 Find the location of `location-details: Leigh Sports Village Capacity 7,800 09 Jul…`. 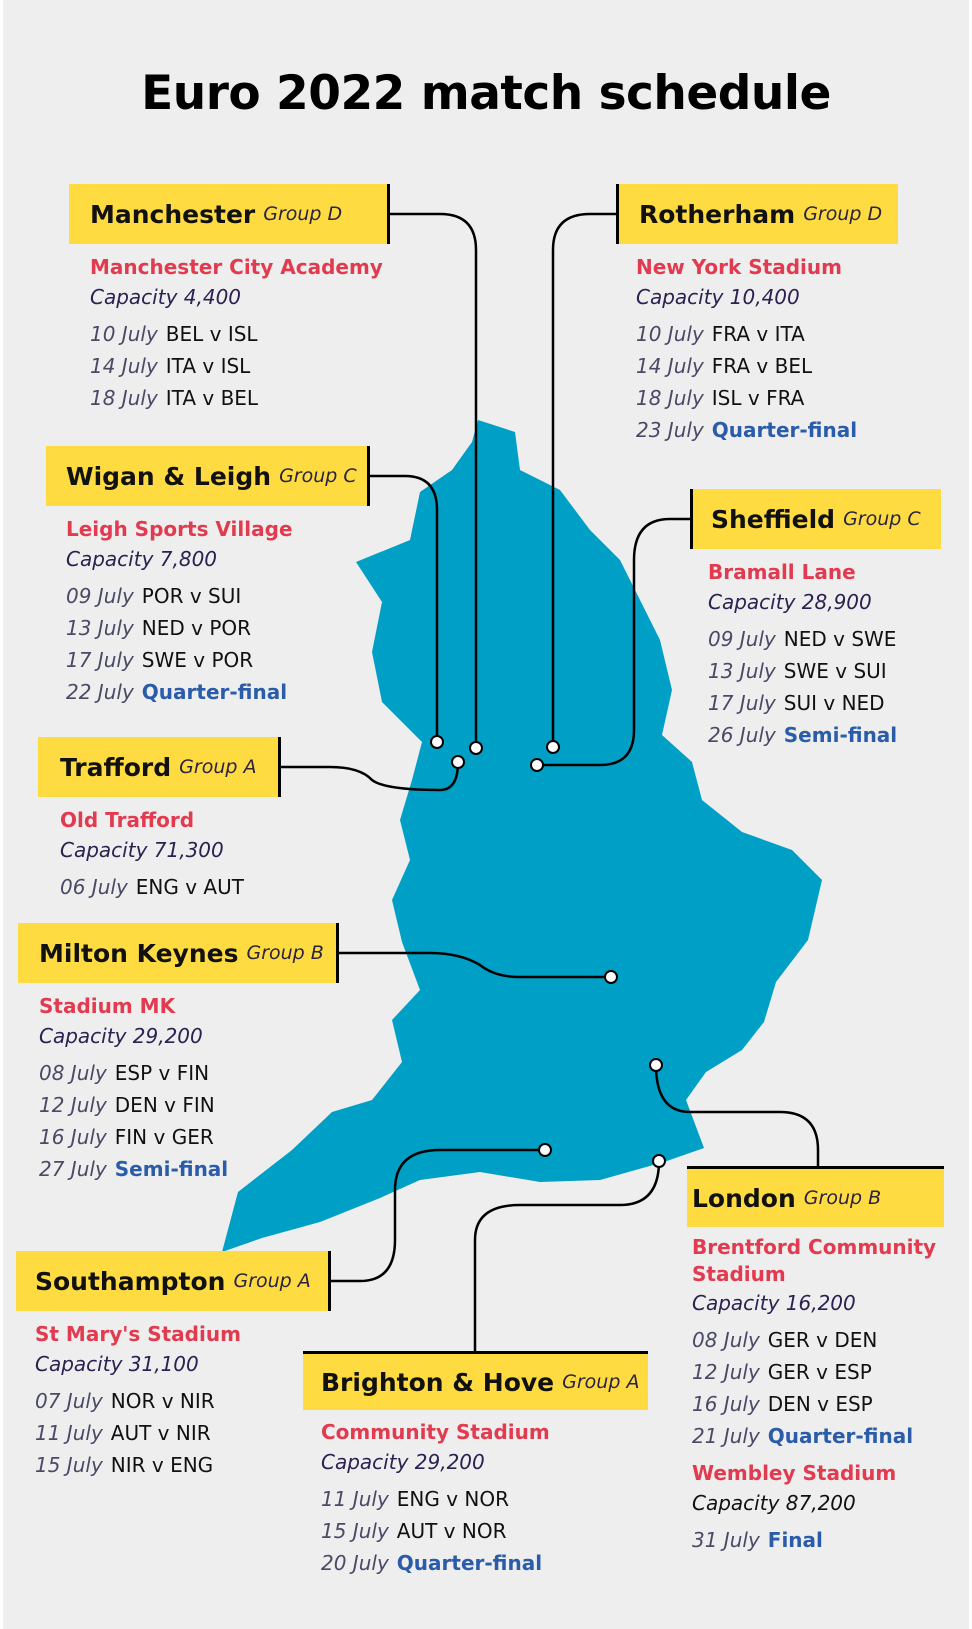

location-details: Leigh Sports Village Capacity 7,800 09 Jul… is located at coordinates (179, 614).